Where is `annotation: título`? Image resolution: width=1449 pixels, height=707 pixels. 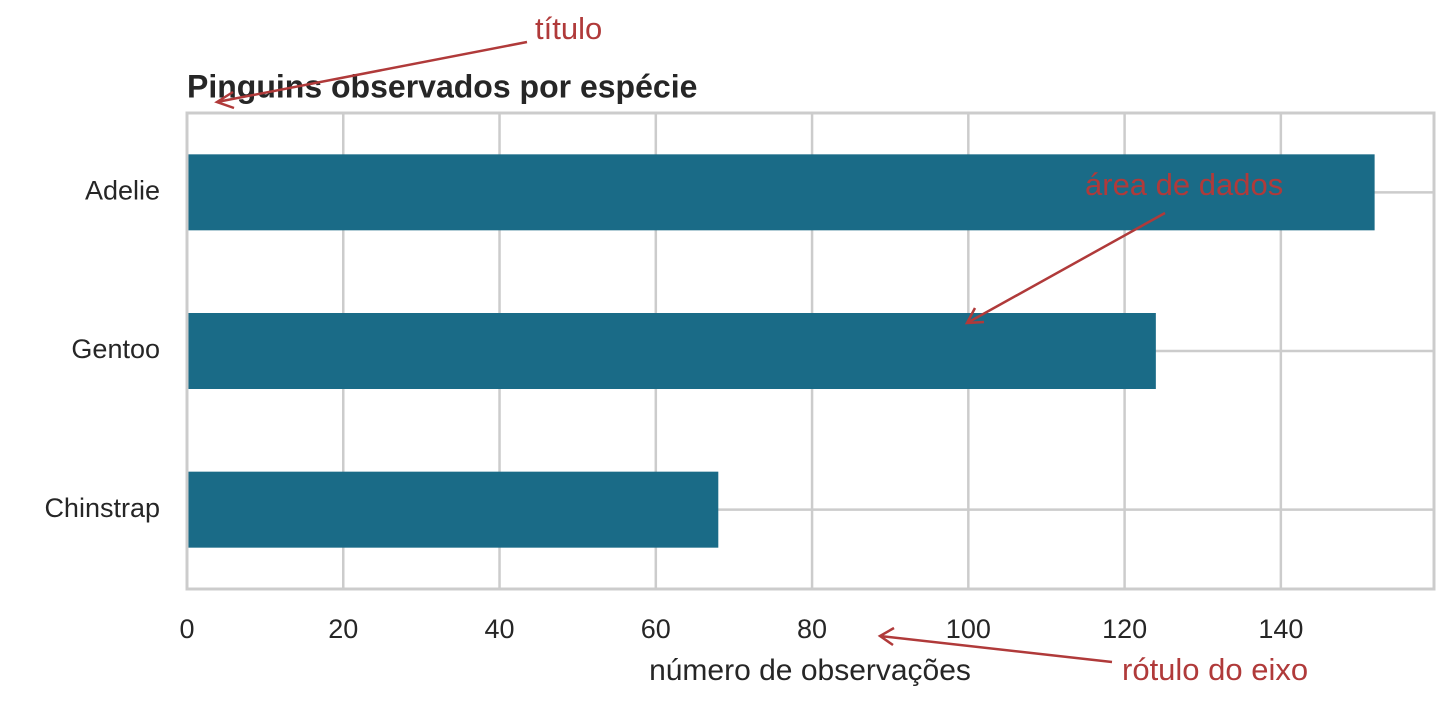
annotation: título is located at coordinates (568, 28).